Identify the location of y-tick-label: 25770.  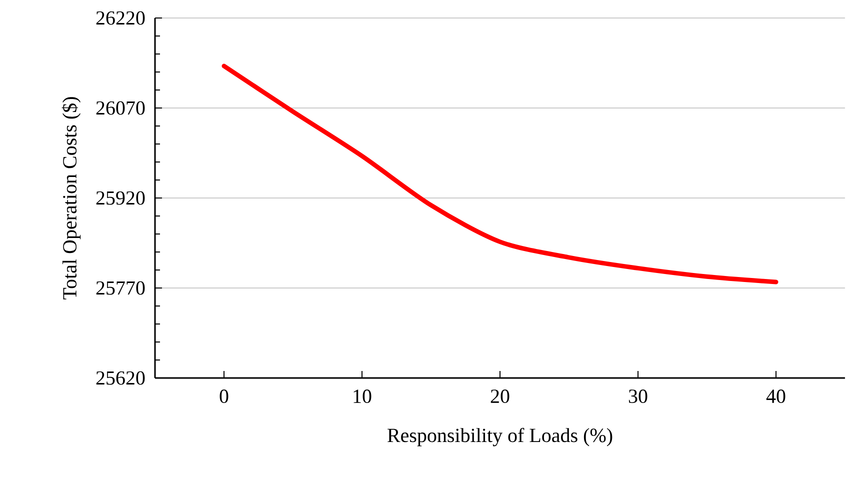
(120, 288).